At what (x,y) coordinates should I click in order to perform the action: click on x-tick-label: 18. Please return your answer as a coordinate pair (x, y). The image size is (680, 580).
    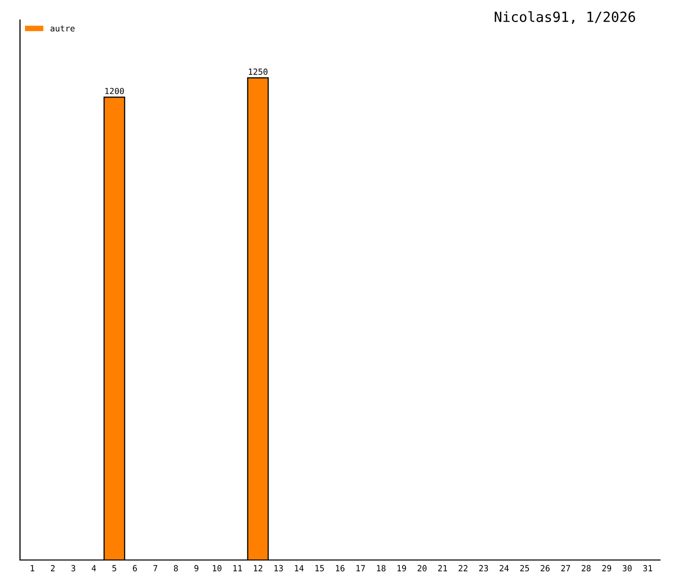
    Looking at the image, I should click on (381, 568).